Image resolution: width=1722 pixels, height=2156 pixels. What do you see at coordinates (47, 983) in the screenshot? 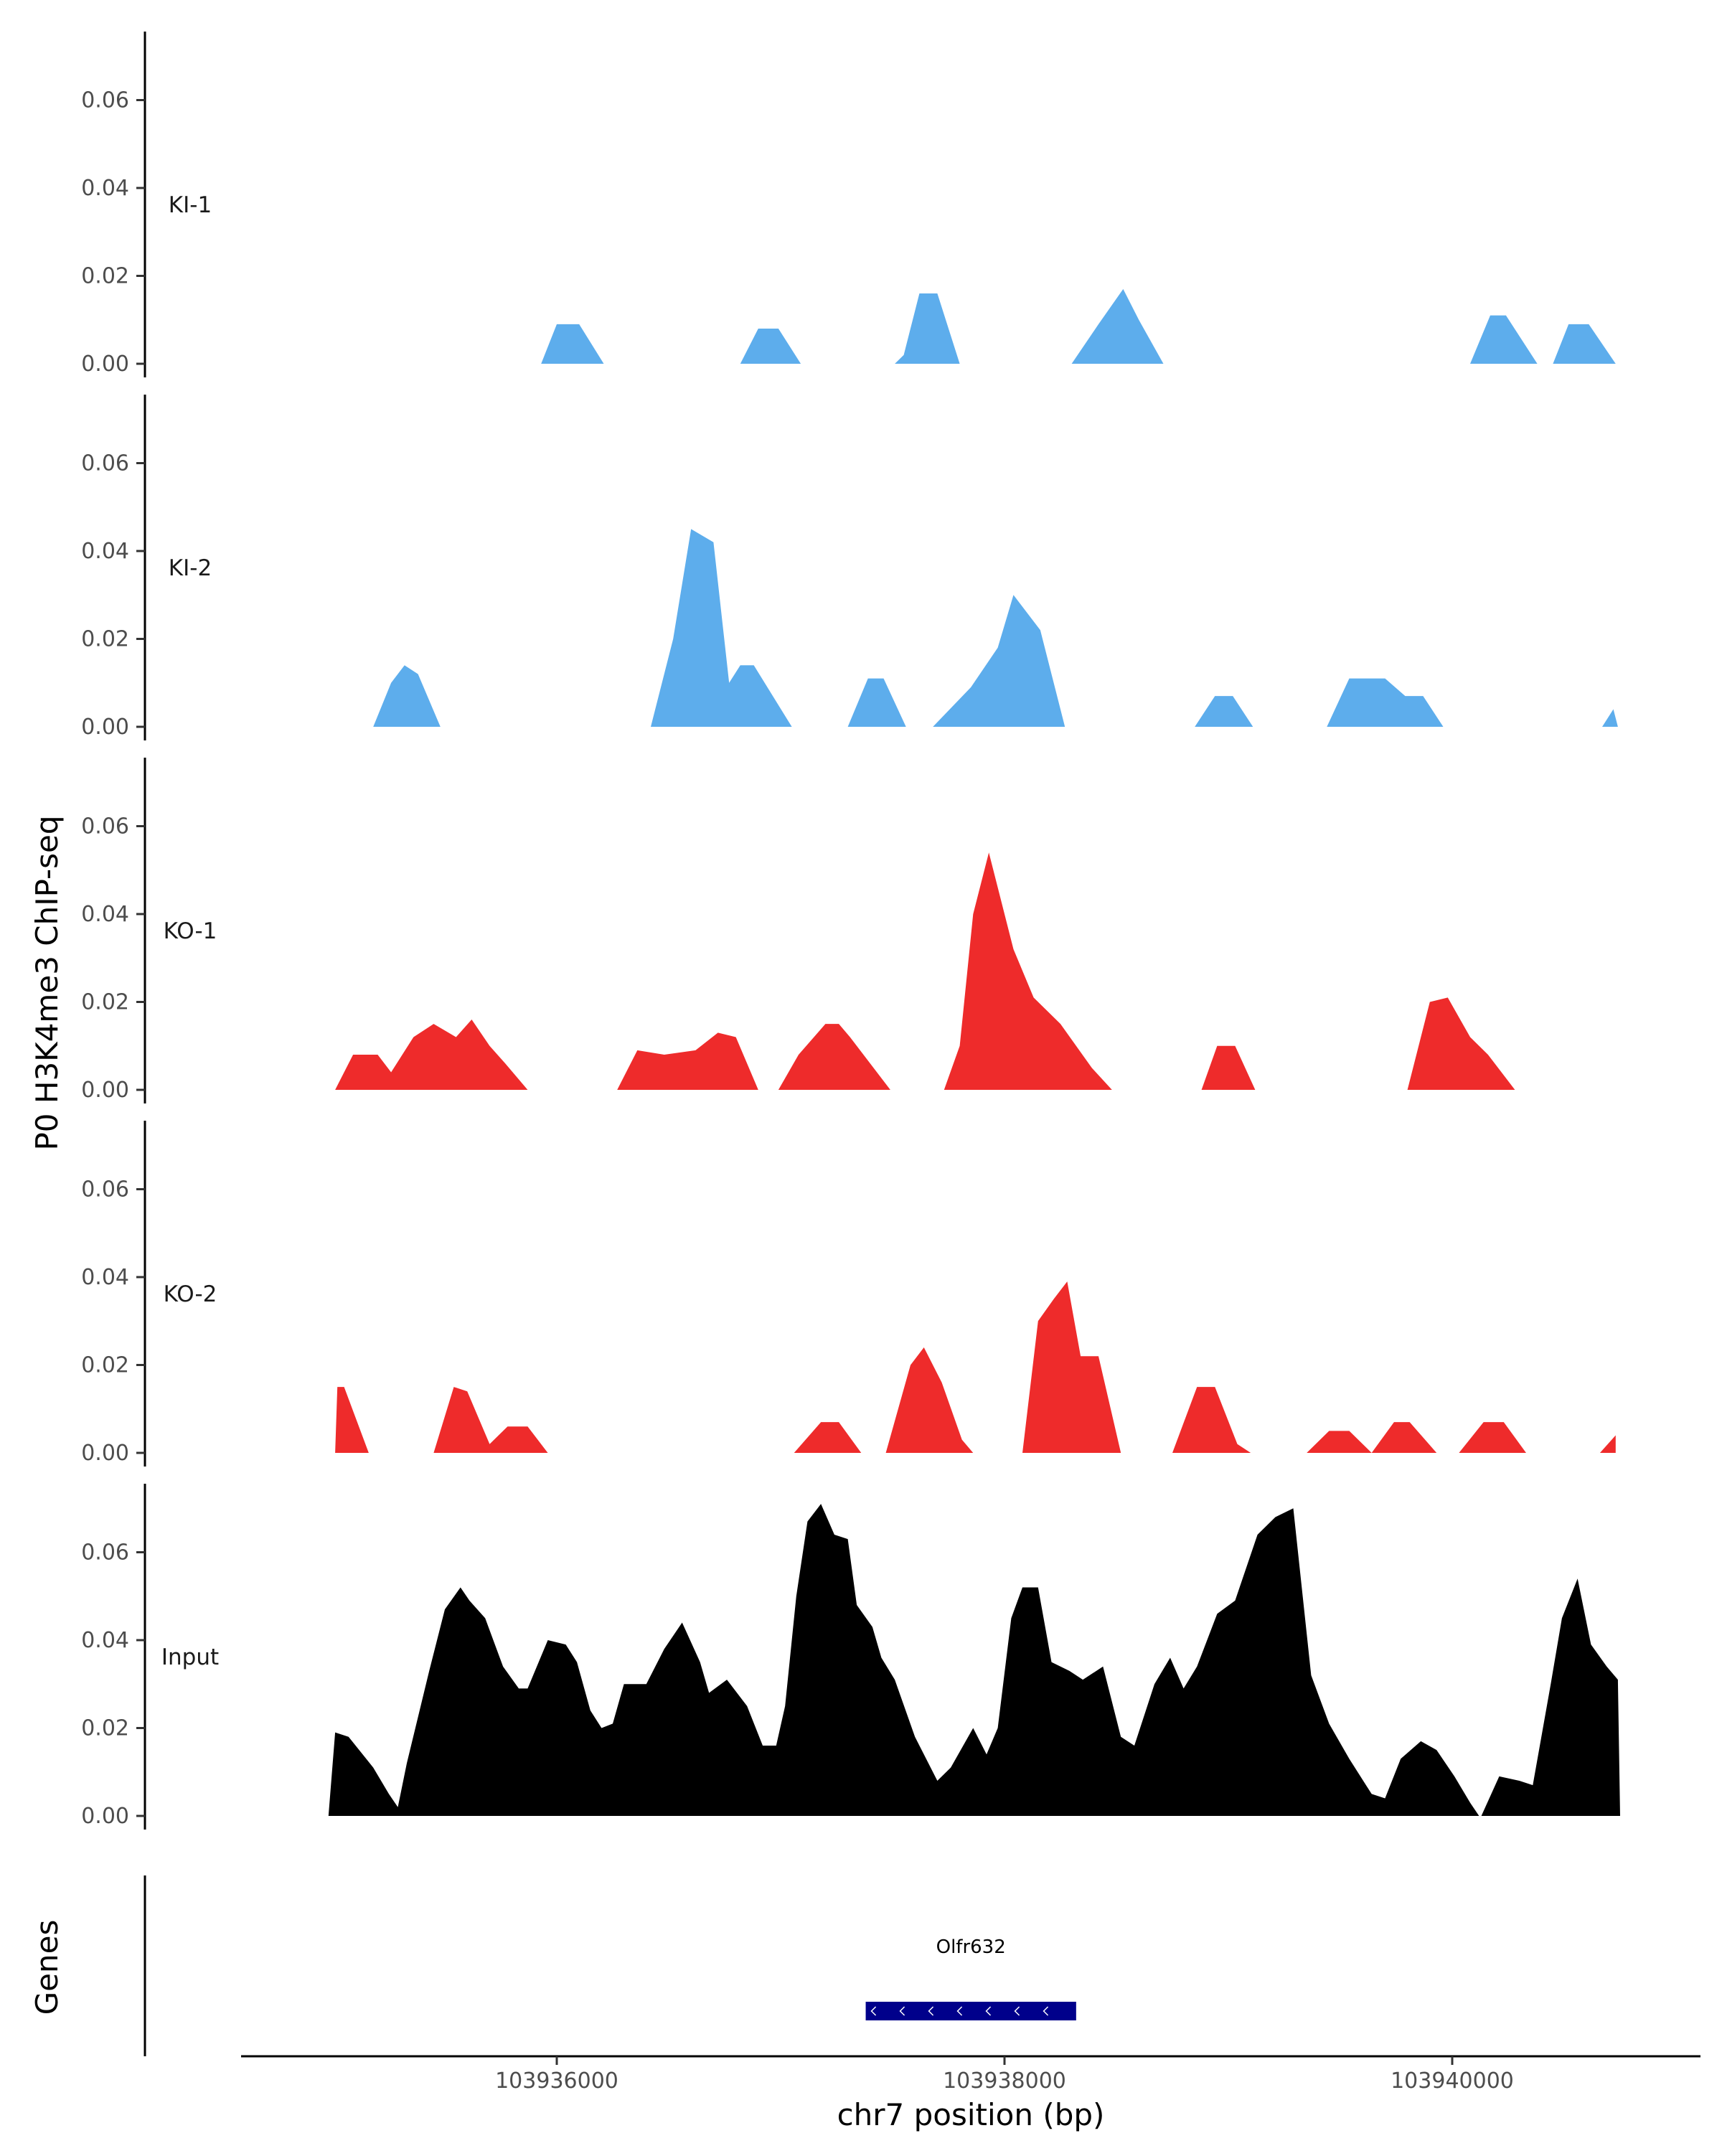
I see `y-axis-title: P0 H3K4me3 ChIP-seq` at bounding box center [47, 983].